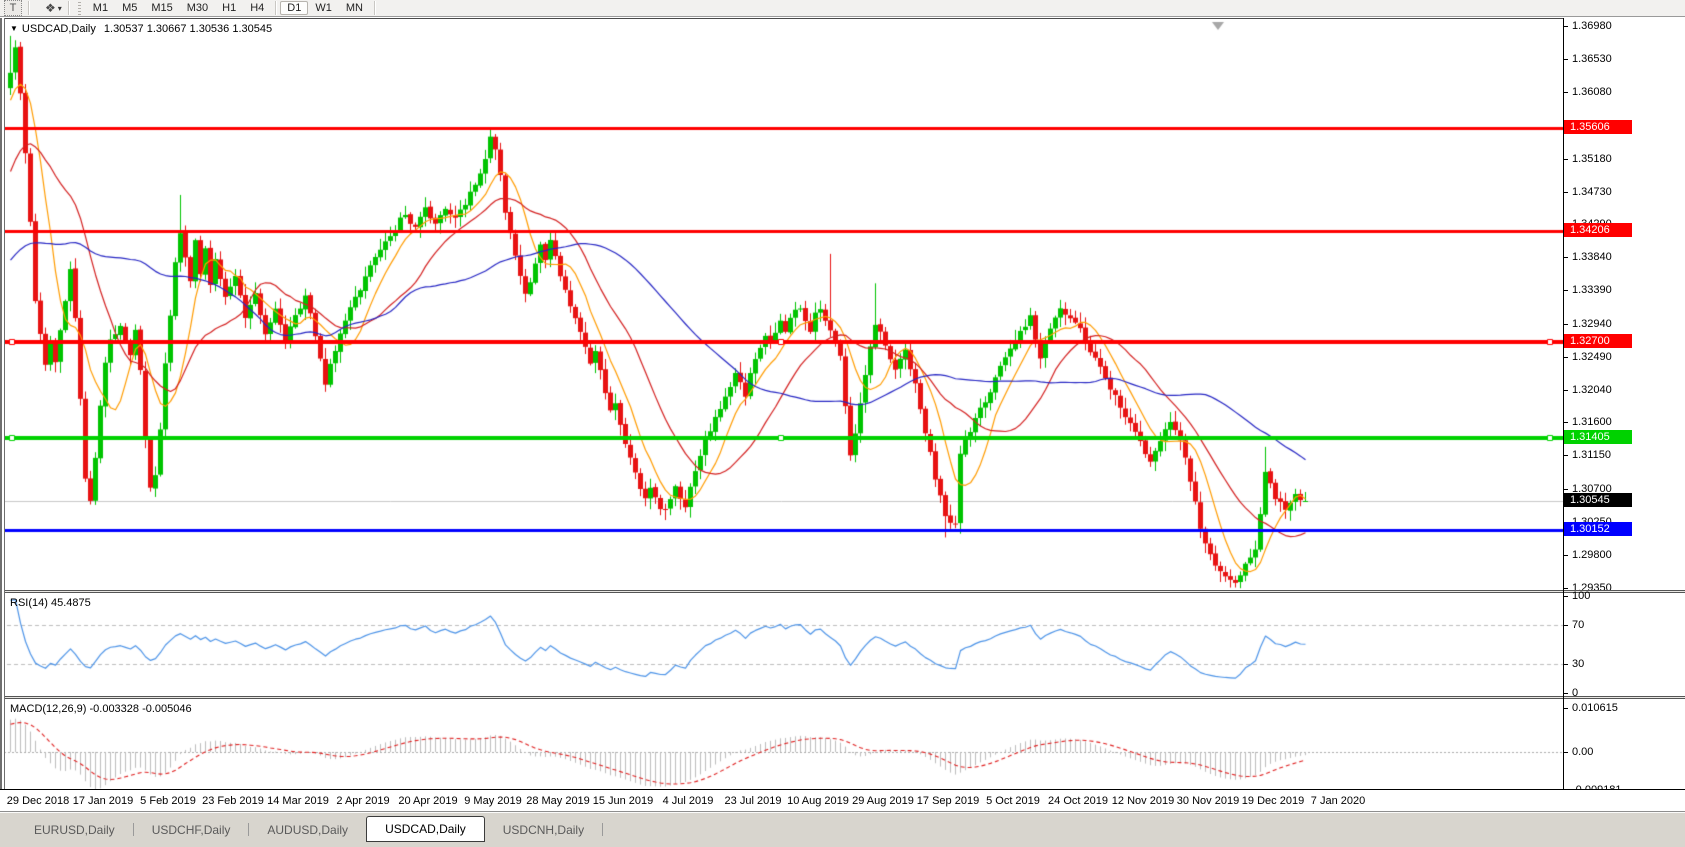 Image resolution: width=1685 pixels, height=847 pixels. Describe the element at coordinates (493, 801) in the screenshot. I see `time-axis-label: 9 May 2019` at that location.